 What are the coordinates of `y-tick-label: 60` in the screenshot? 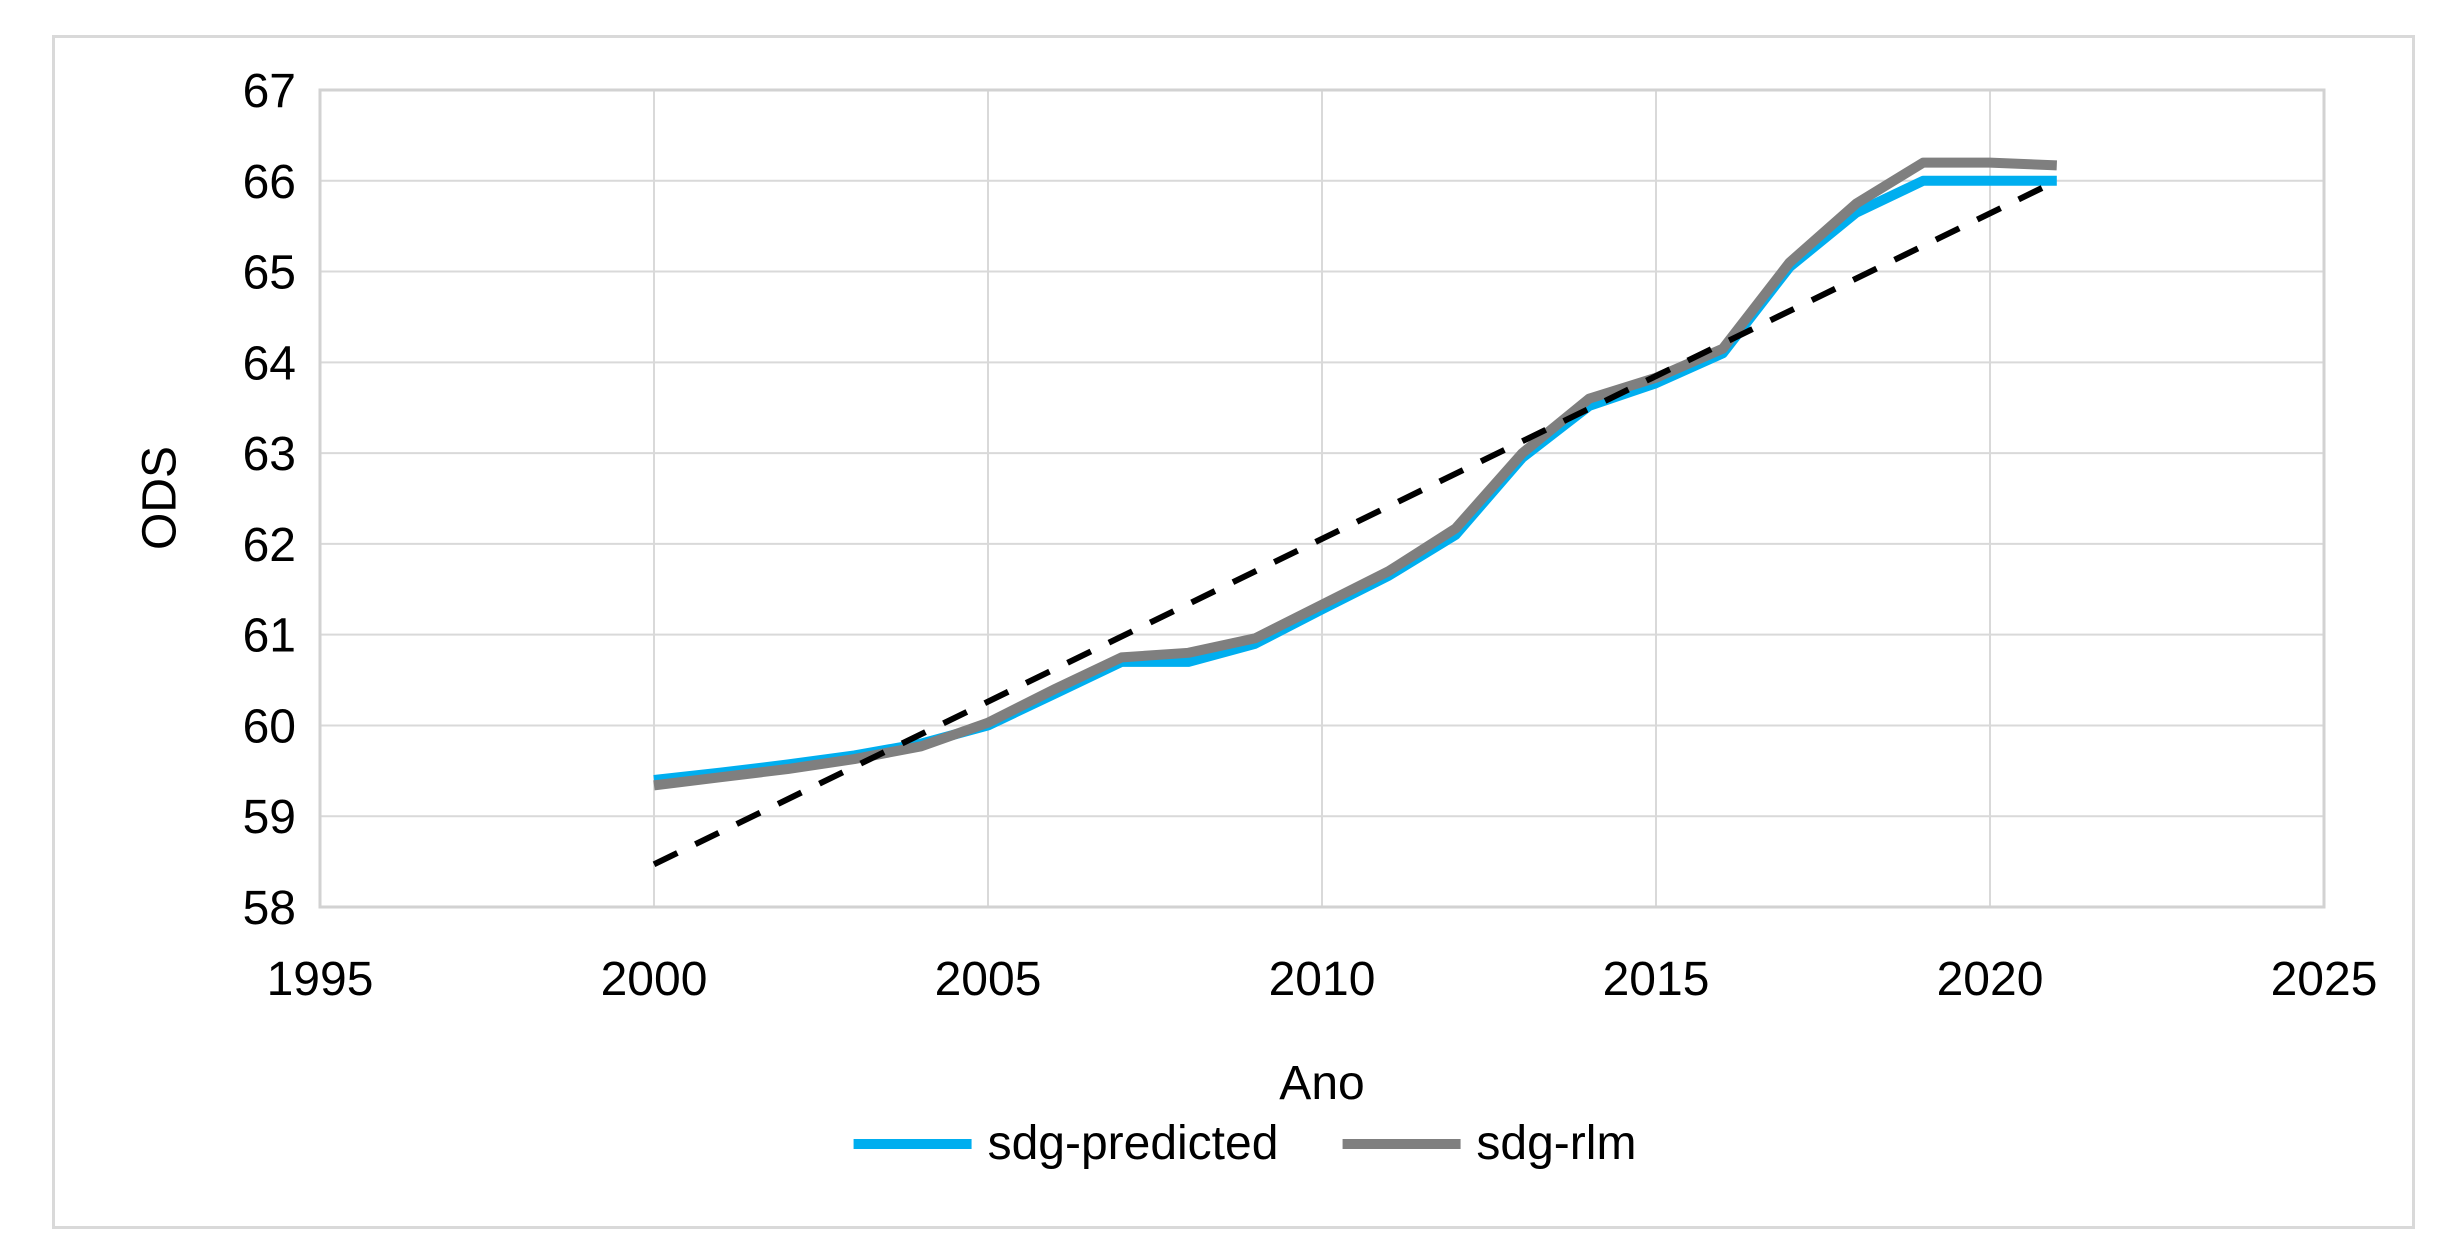 It's located at (269, 726).